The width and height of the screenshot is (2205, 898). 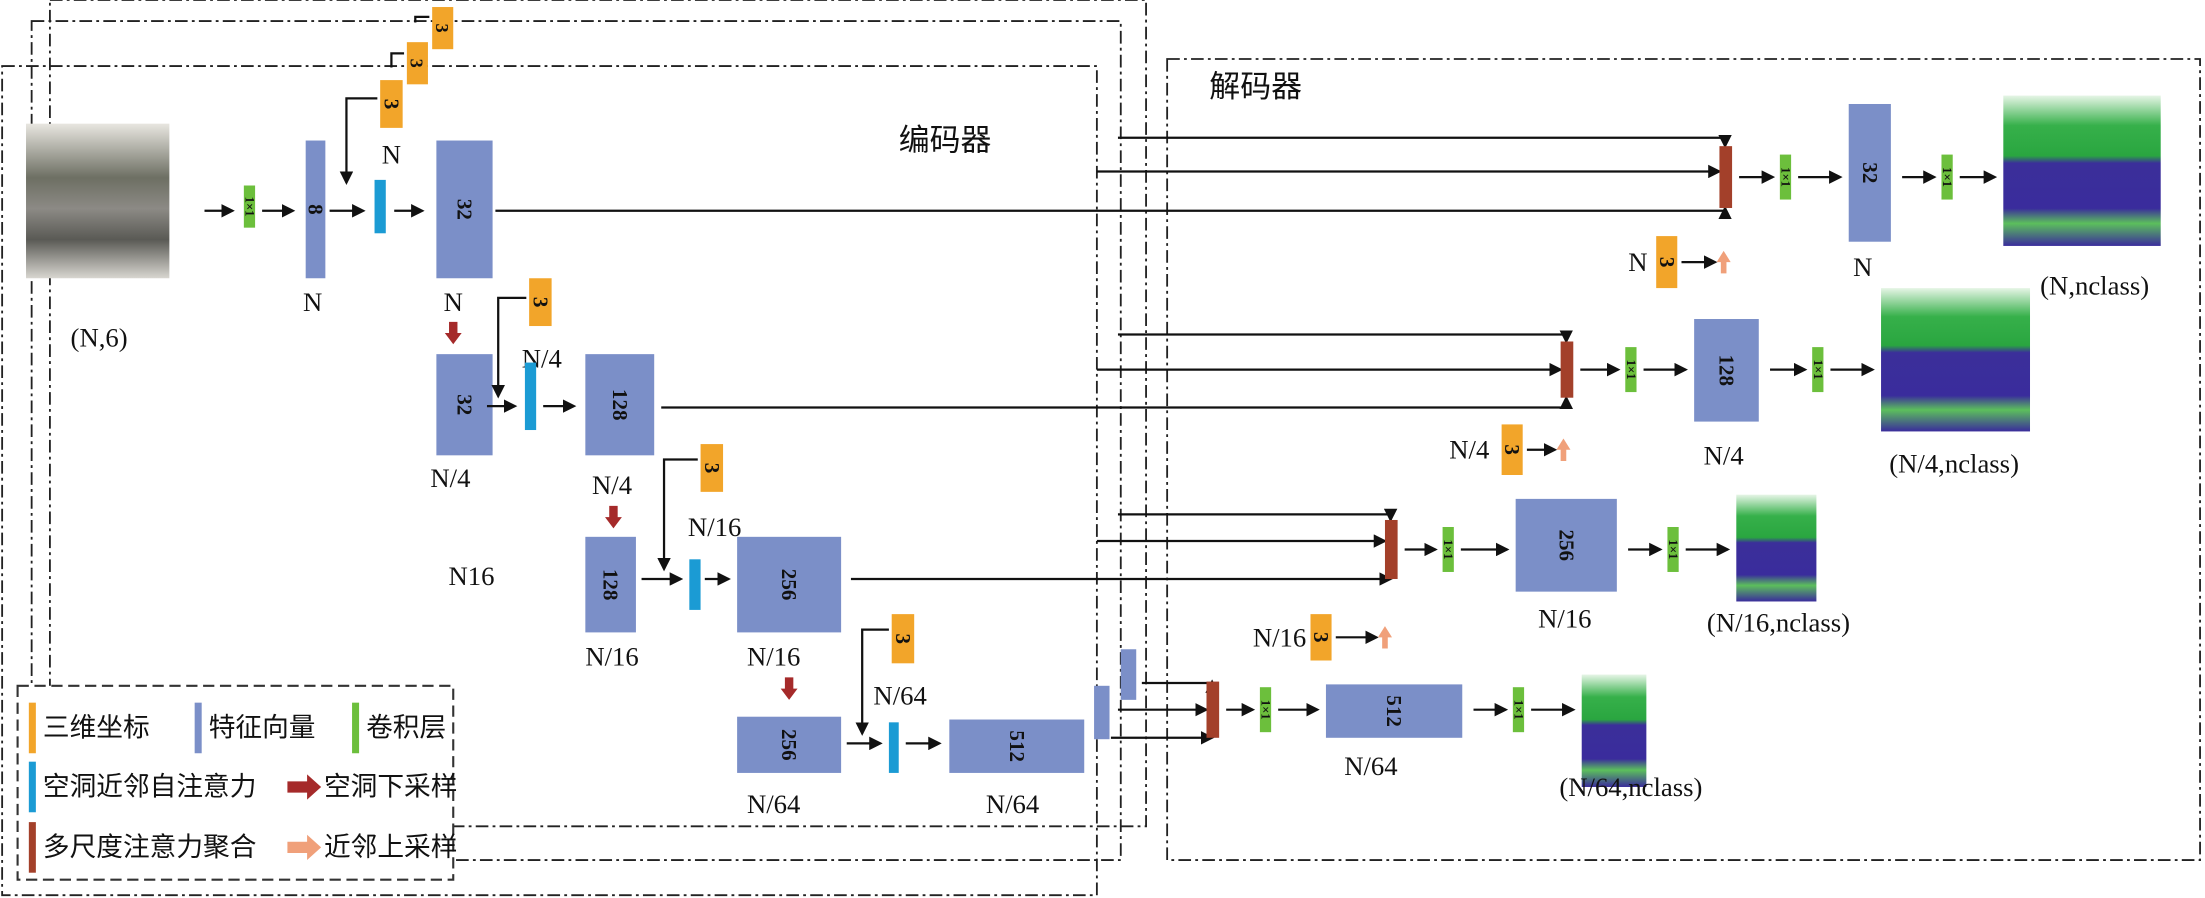 What do you see at coordinates (99, 337) in the screenshot?
I see `input-shape-label: (N,6)` at bounding box center [99, 337].